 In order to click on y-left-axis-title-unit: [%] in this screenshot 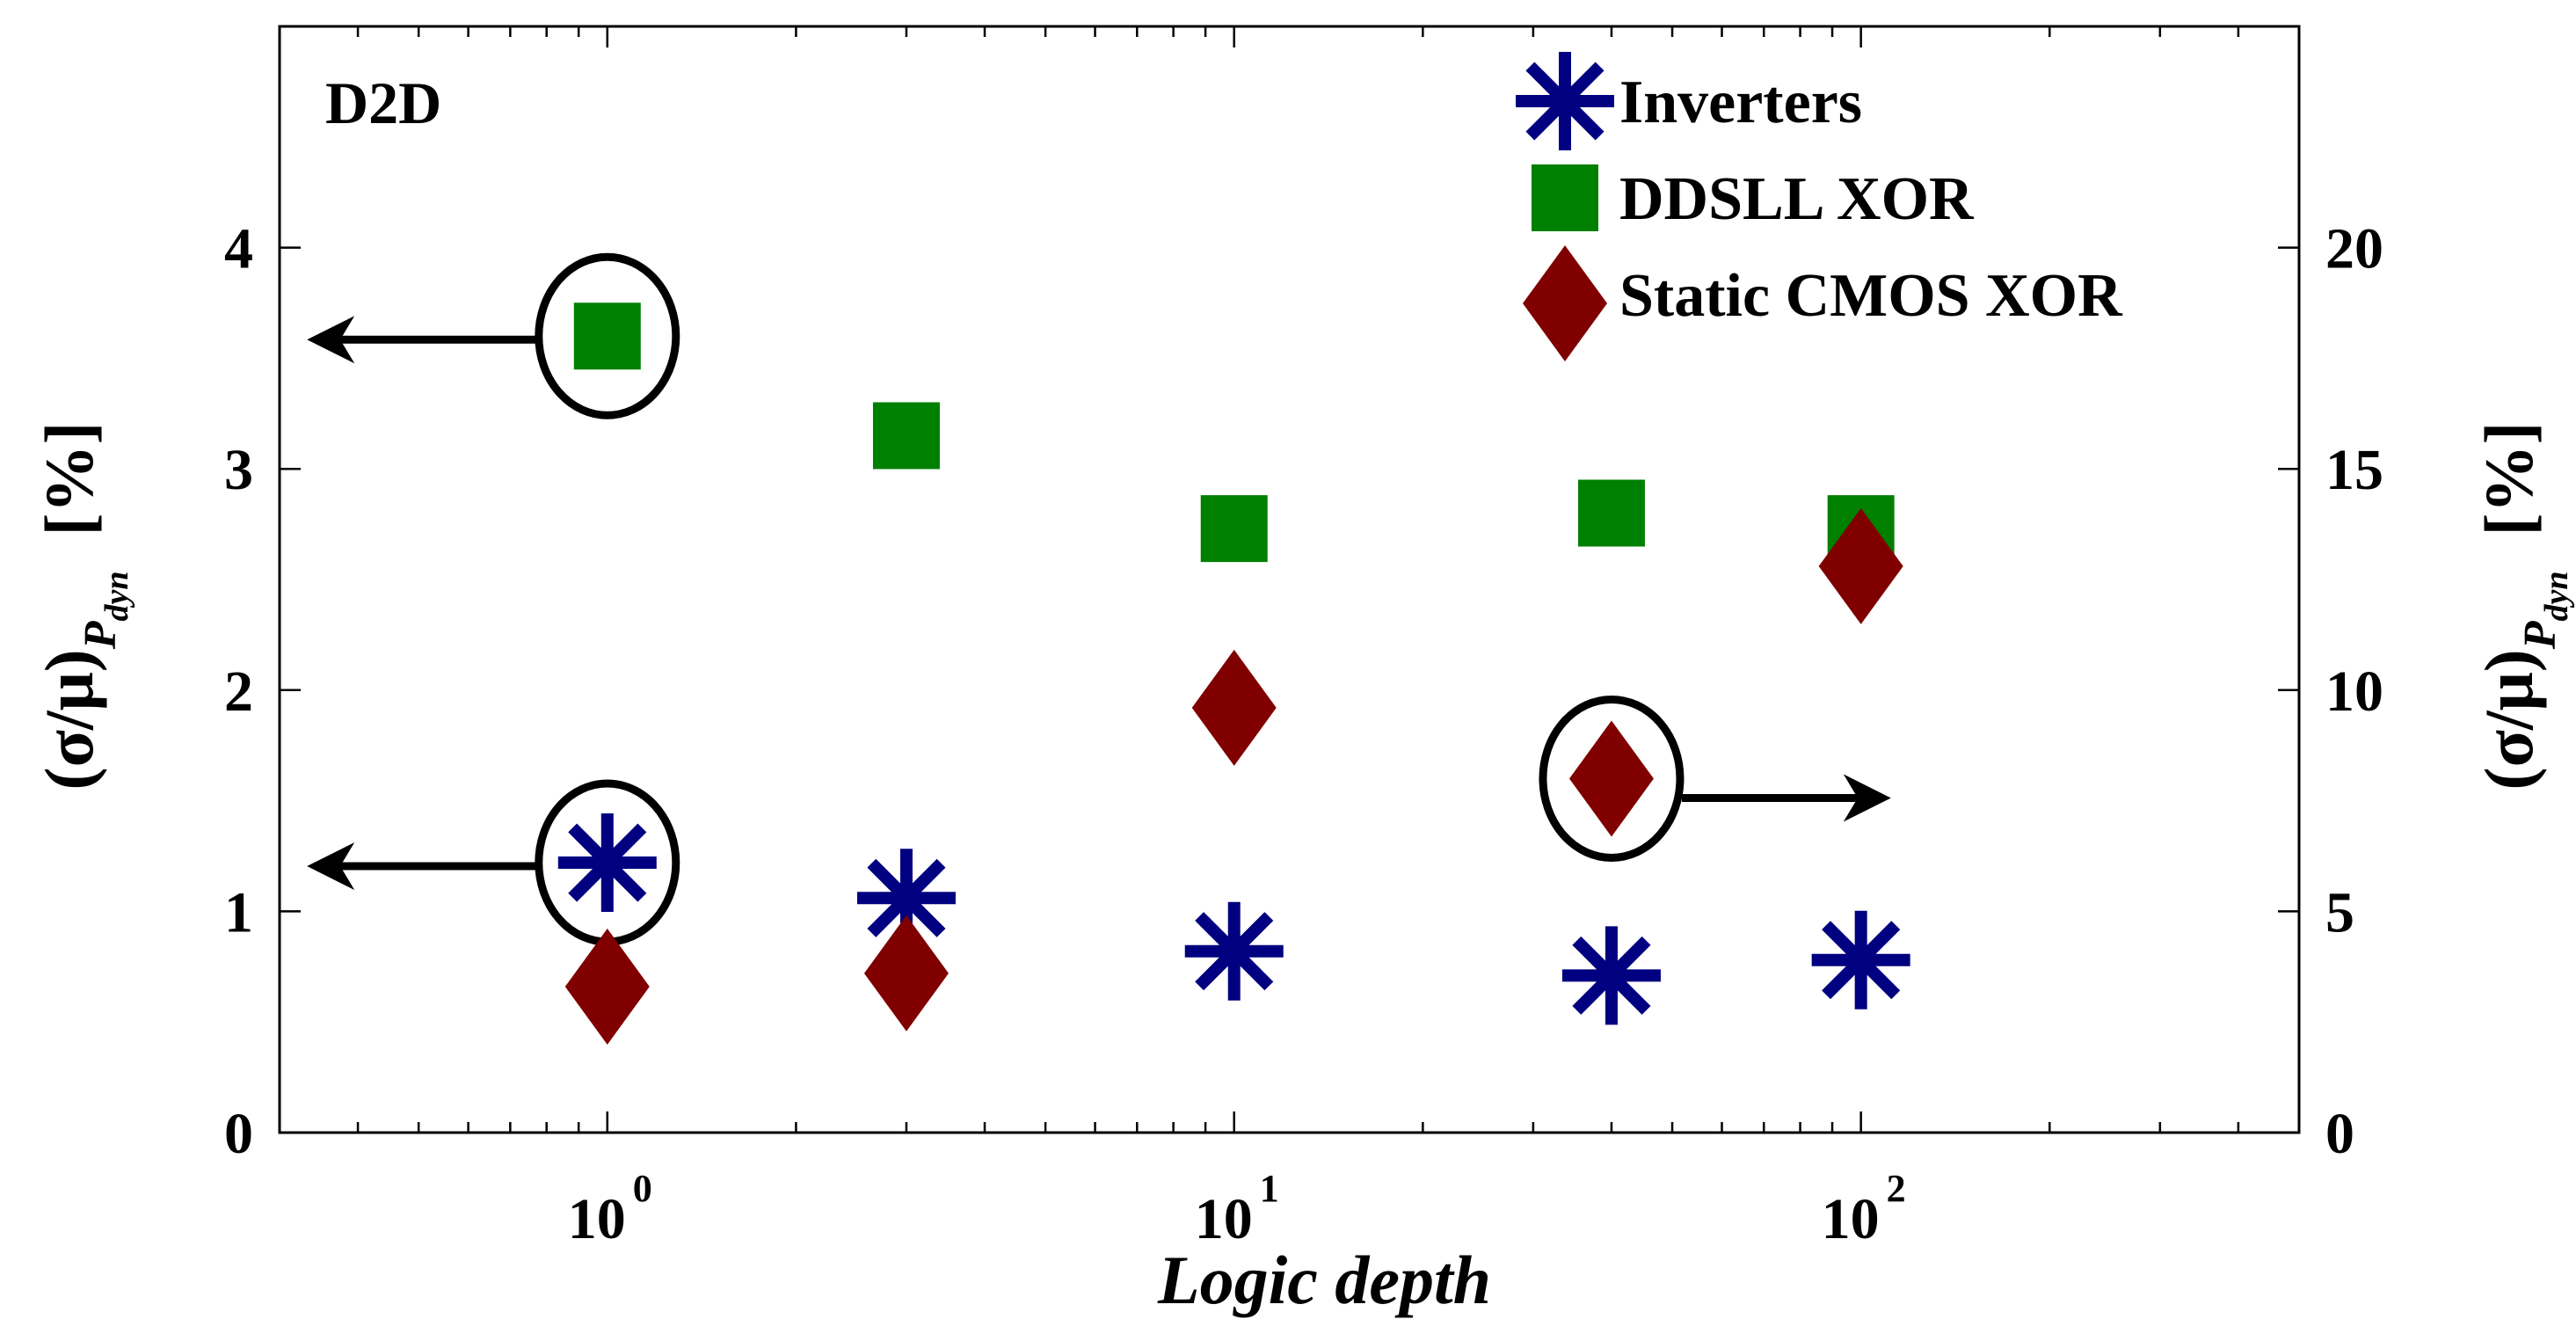, I will do `click(69, 479)`.